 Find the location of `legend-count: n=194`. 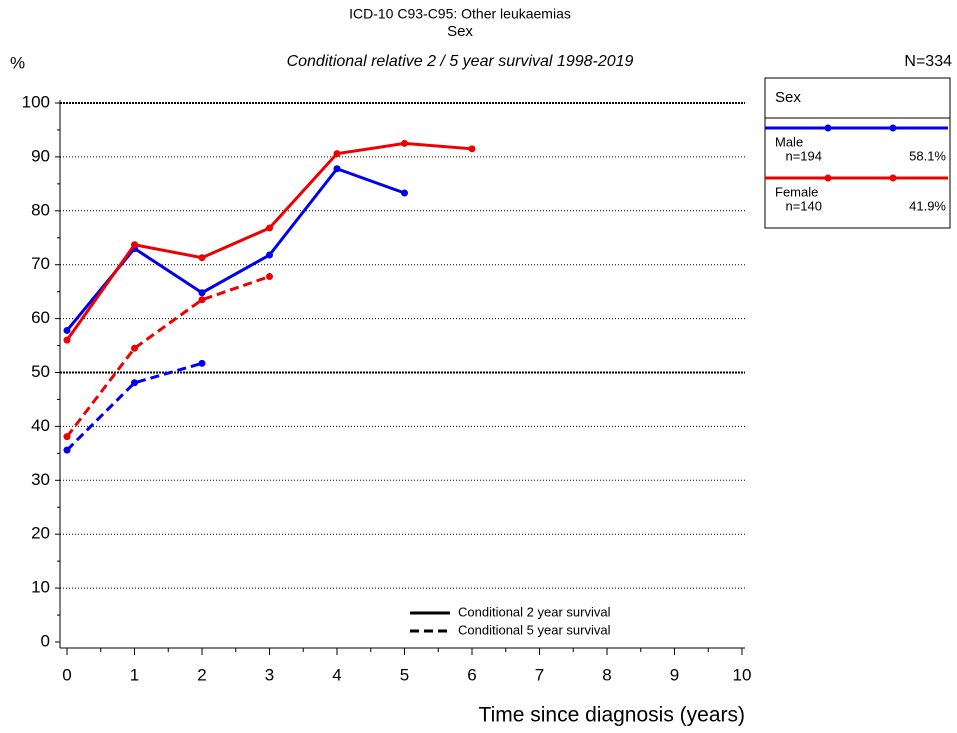

legend-count: n=194 is located at coordinates (803, 155).